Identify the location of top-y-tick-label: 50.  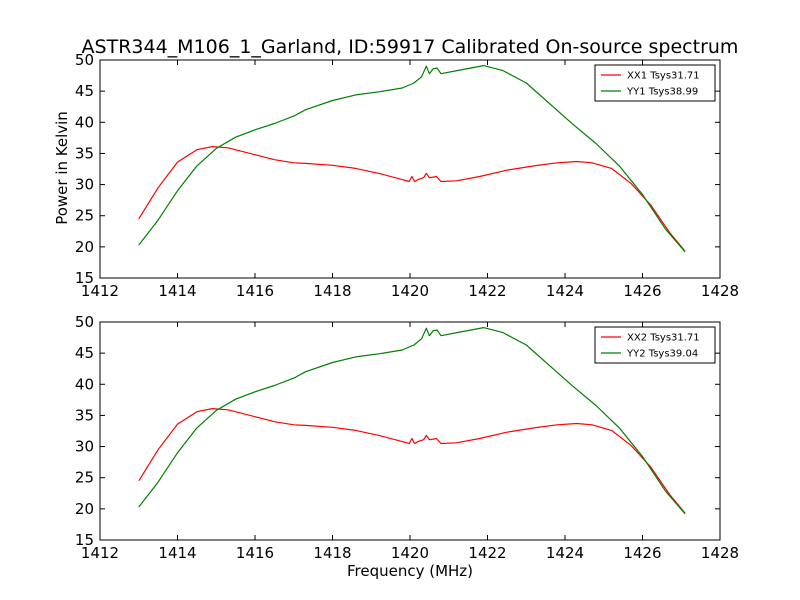
(84, 60).